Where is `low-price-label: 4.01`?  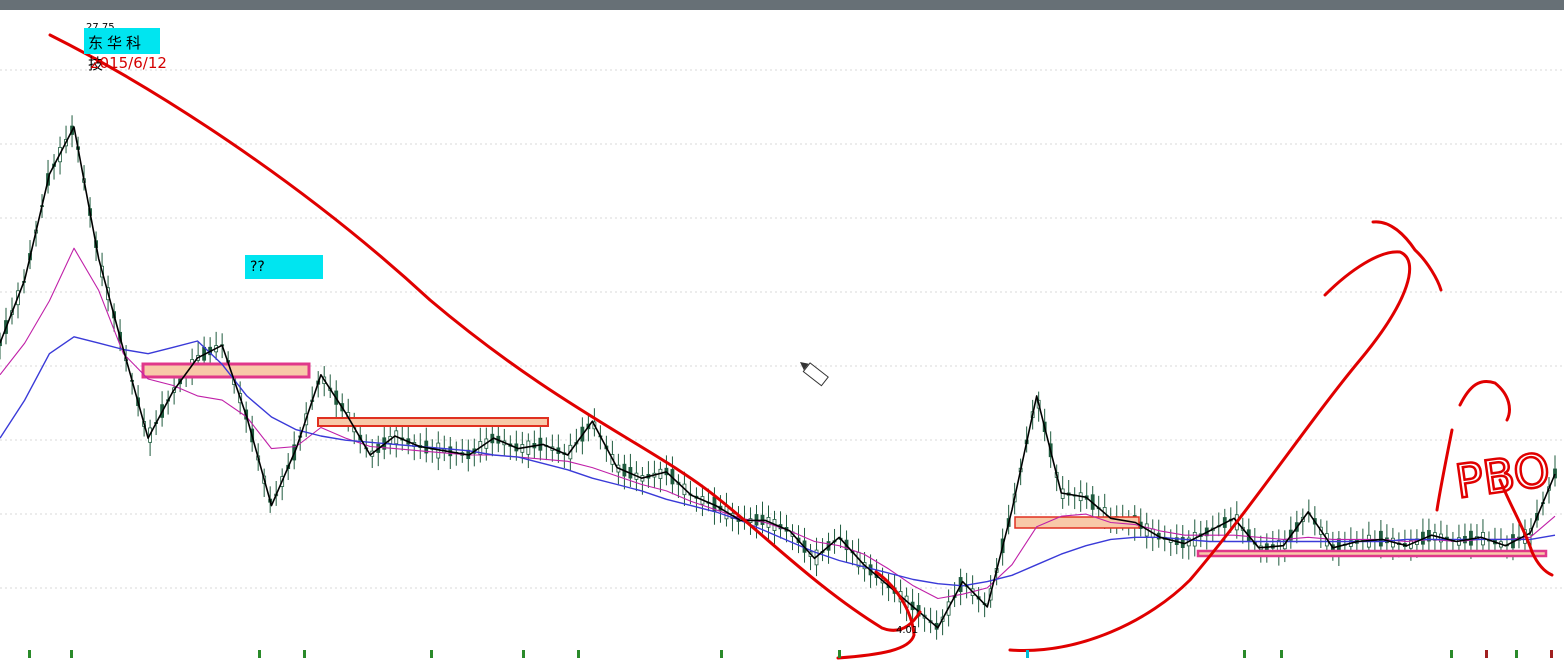
low-price-label: 4.01 is located at coordinates (907, 630).